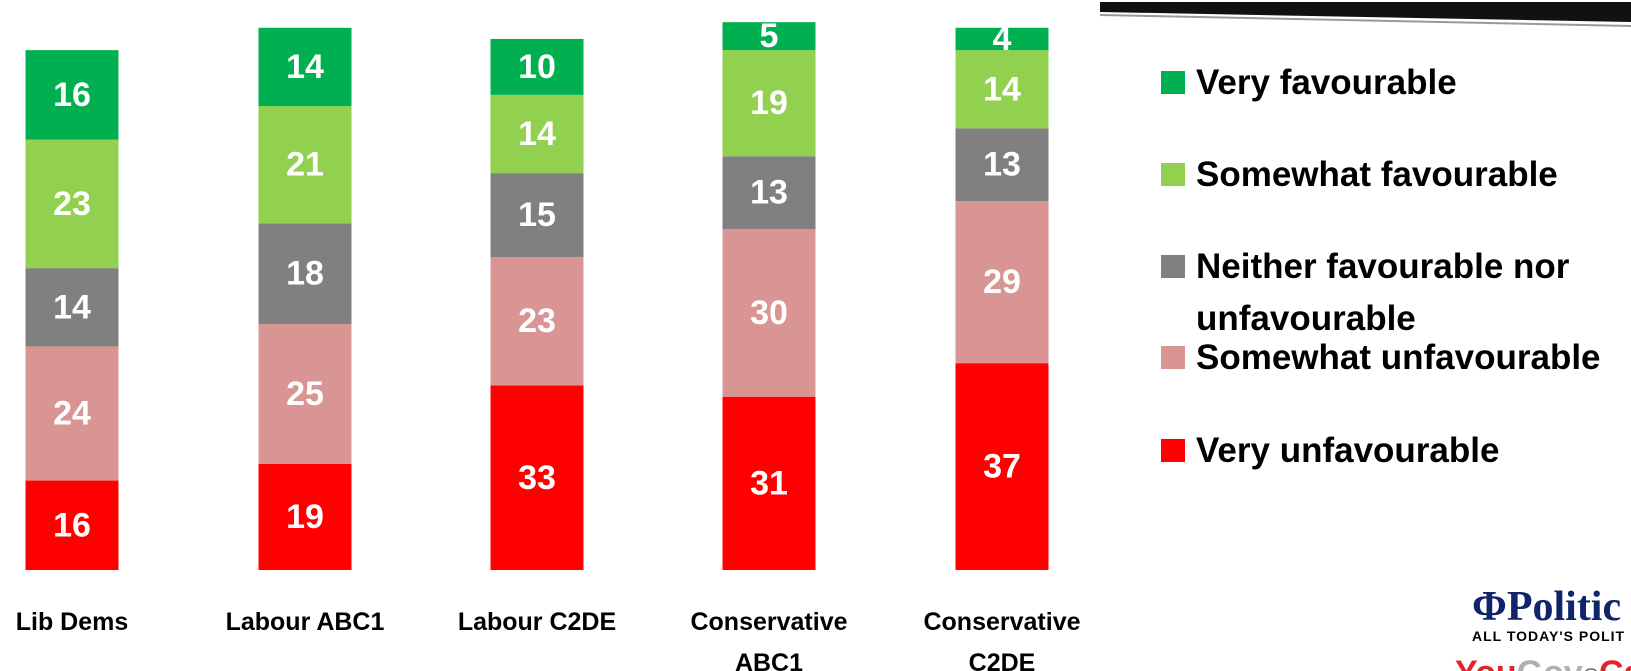 This screenshot has width=1631, height=671. I want to click on legend-label: Neither favourable nor, so click(1383, 266).